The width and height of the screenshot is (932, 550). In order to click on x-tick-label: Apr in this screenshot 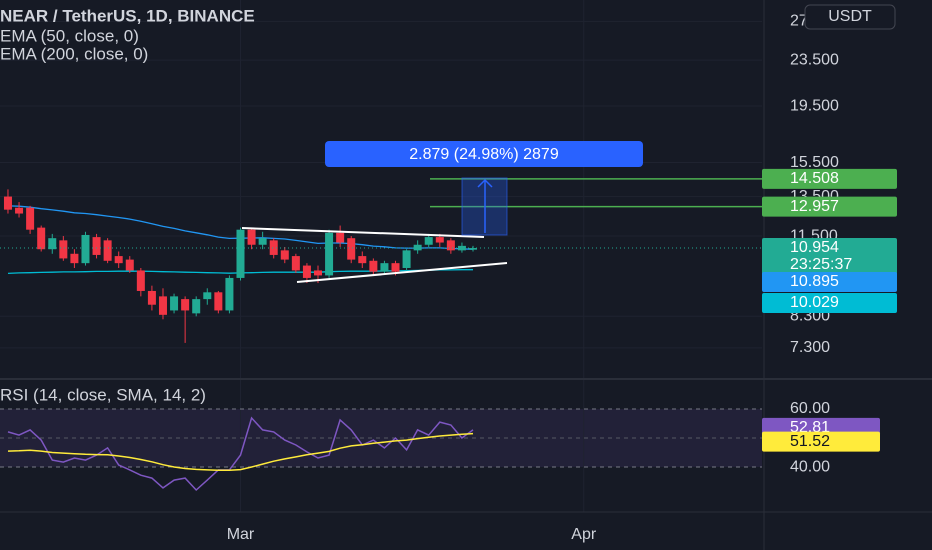, I will do `click(584, 534)`.